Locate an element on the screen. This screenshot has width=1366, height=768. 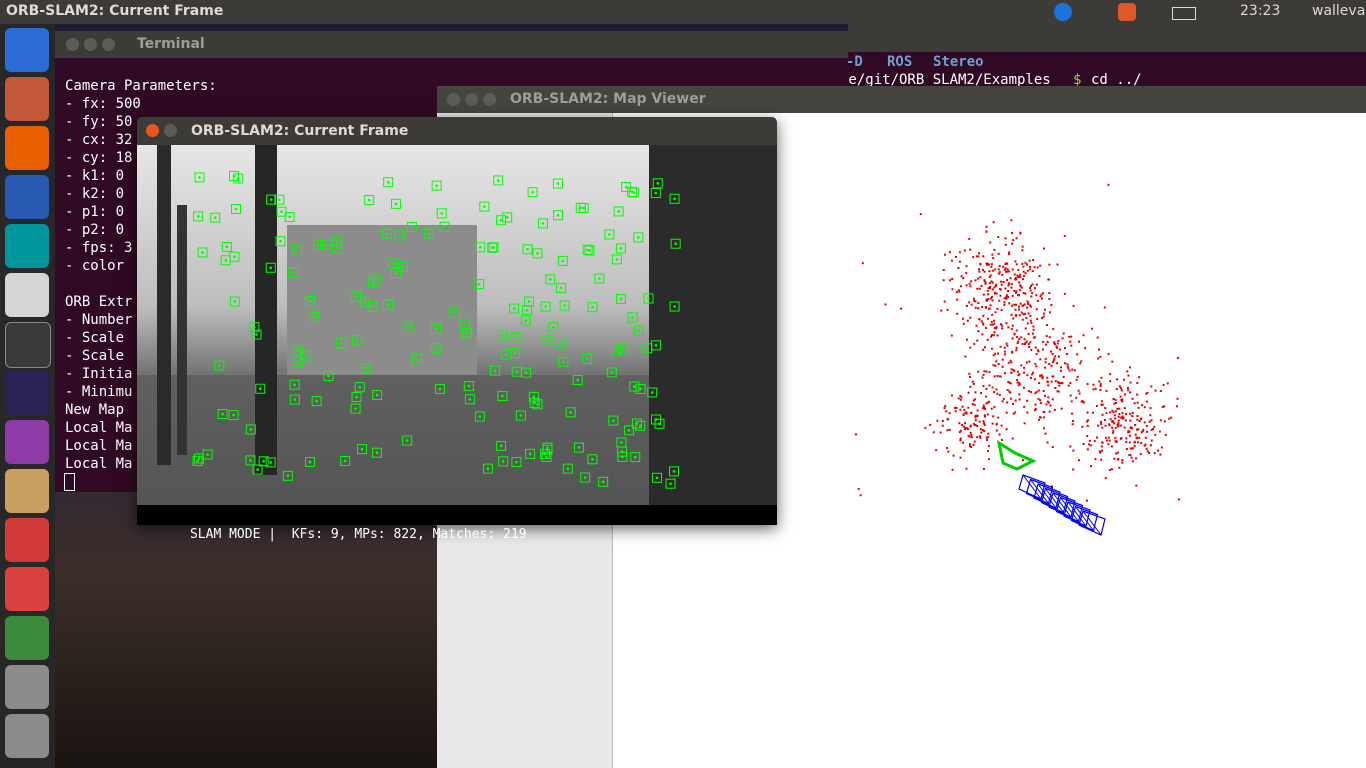
terminal-line: - Scale is located at coordinates (95, 356).